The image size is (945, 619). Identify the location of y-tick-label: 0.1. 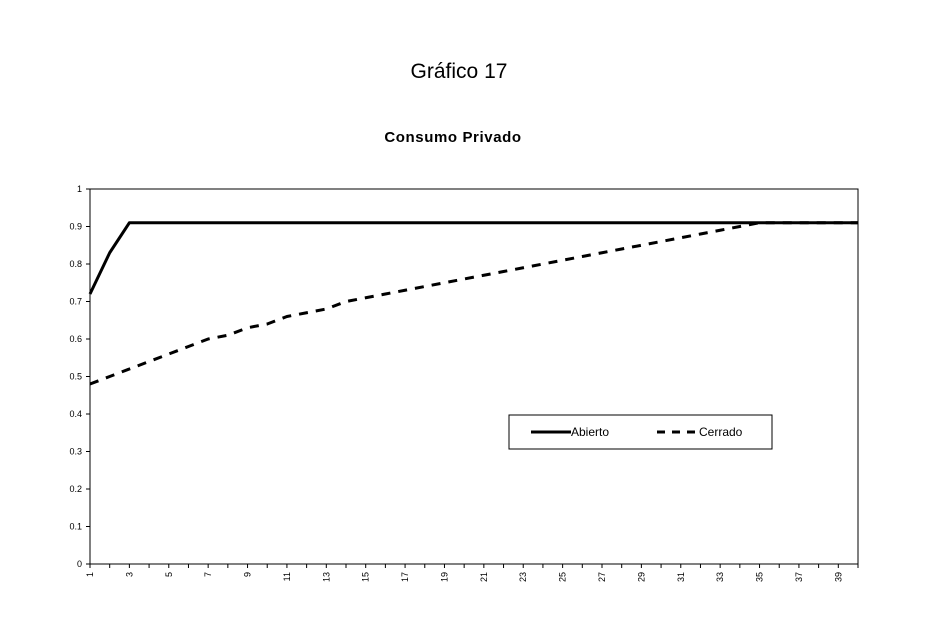
(75, 527).